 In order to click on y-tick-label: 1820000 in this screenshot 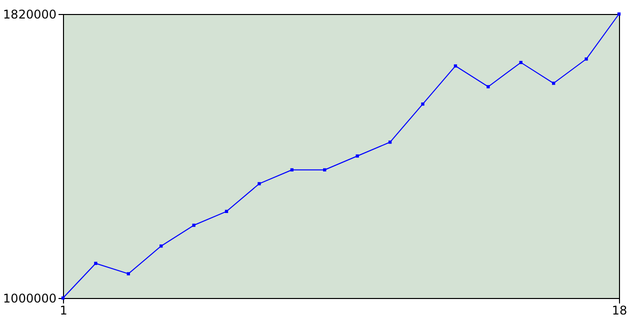, I will do `click(29, 15)`.